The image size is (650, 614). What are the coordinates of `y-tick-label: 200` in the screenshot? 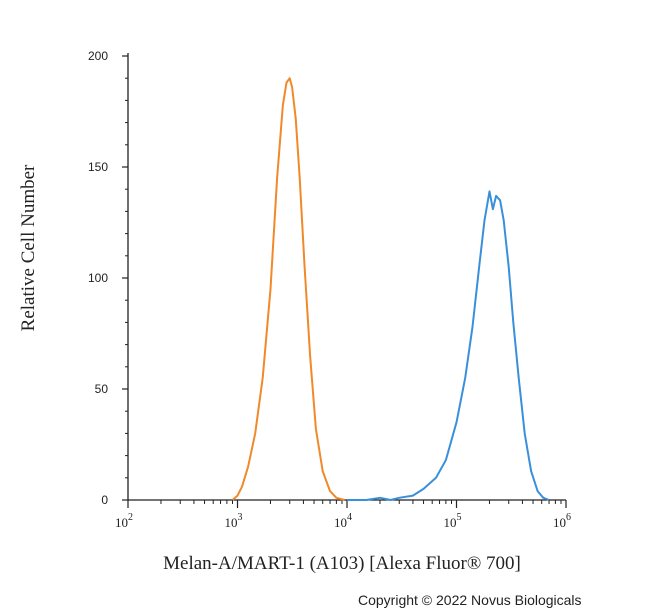 It's located at (98, 56).